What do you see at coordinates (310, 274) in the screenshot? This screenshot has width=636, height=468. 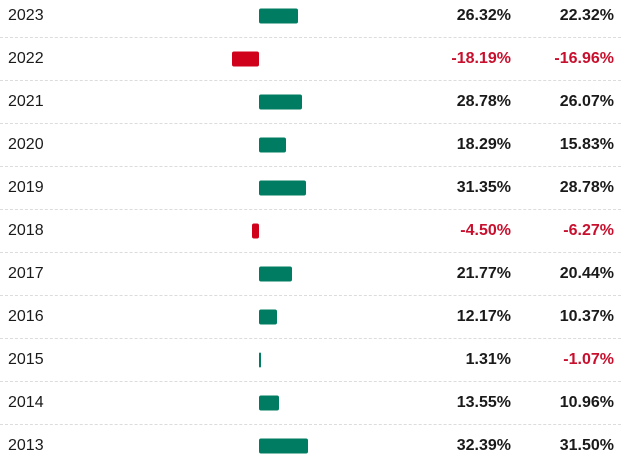 I see `table-row: 2017 21.77% 20.44%` at bounding box center [310, 274].